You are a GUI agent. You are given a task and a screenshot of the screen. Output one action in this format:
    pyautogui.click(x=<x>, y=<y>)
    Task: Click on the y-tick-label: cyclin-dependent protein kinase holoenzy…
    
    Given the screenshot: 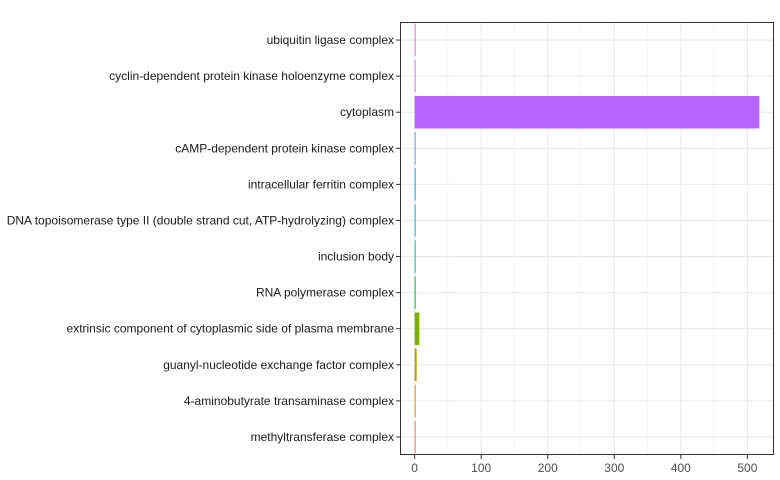 What is the action you would take?
    pyautogui.click(x=251, y=76)
    